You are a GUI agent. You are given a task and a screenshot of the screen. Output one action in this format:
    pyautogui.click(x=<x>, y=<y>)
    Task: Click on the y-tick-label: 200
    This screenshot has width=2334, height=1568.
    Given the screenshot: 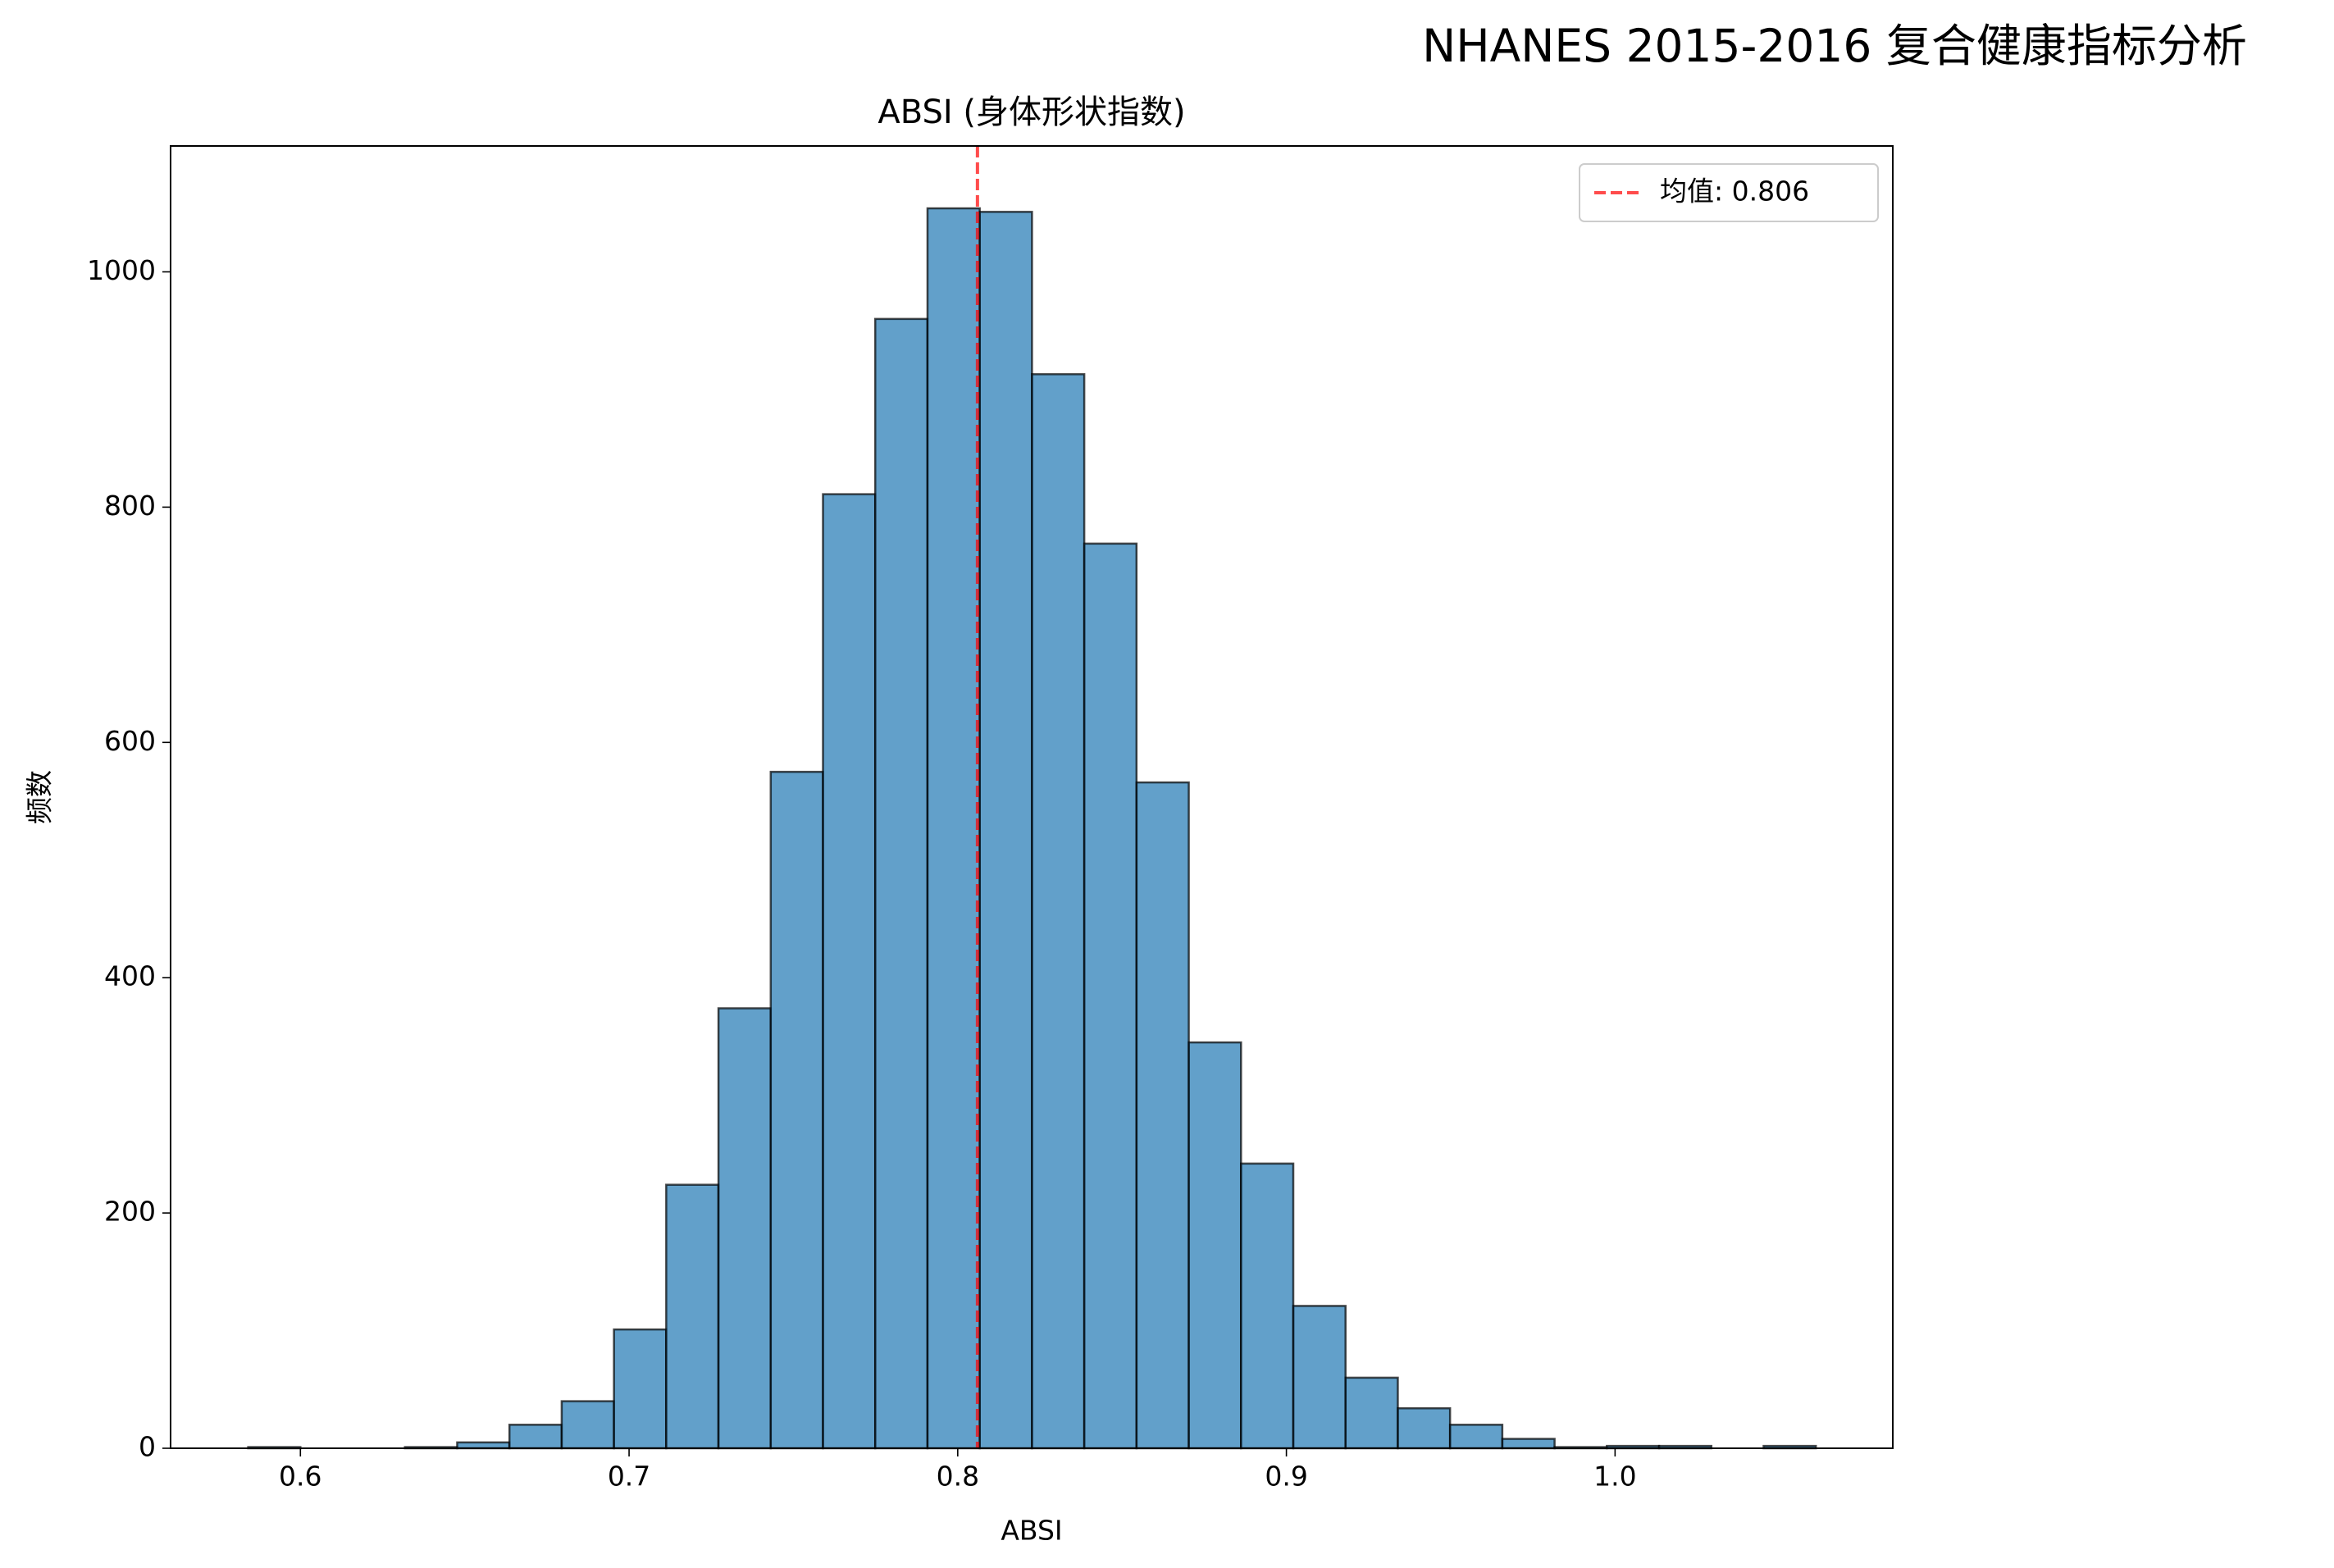 What is the action you would take?
    pyautogui.click(x=130, y=1212)
    